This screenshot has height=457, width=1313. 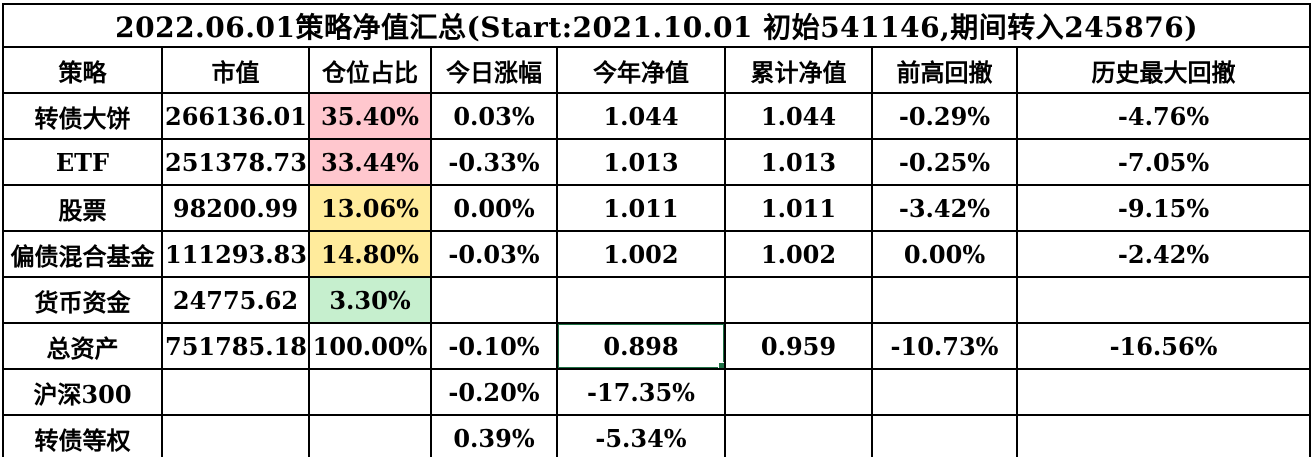 I want to click on cell-r3-today_change: -0.03%, so click(x=494, y=254).